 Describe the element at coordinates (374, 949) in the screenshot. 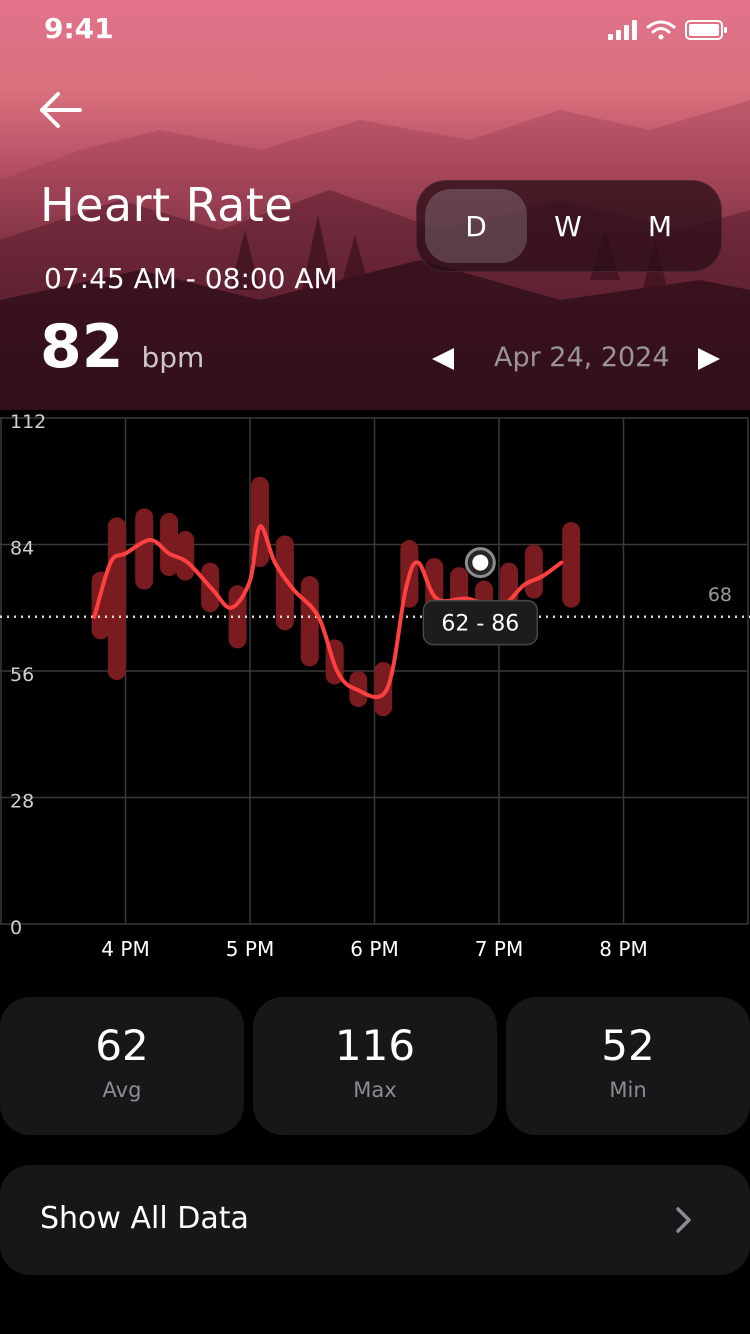

I see `x-tick-label: 6 PM` at that location.